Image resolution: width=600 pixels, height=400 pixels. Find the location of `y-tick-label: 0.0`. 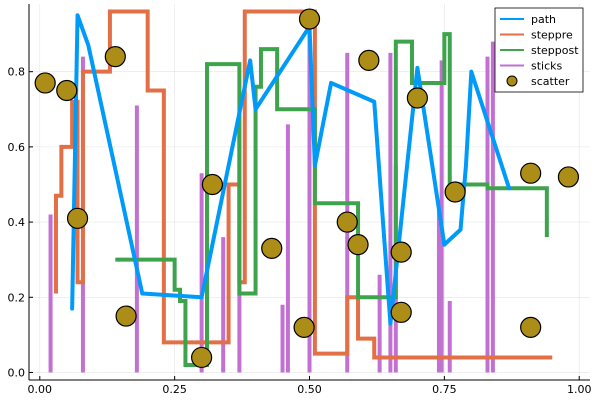

y-tick-label: 0.0 is located at coordinates (17, 372).